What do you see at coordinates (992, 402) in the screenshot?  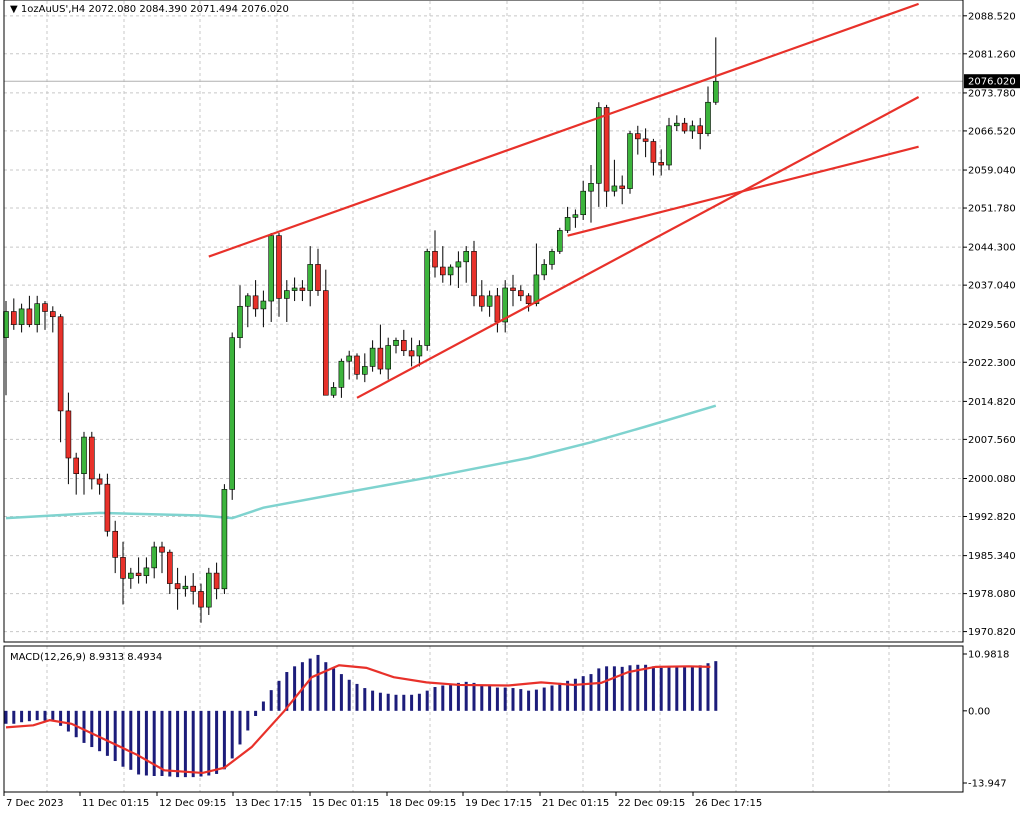 I see `y-tick-label: 2014.820` at bounding box center [992, 402].